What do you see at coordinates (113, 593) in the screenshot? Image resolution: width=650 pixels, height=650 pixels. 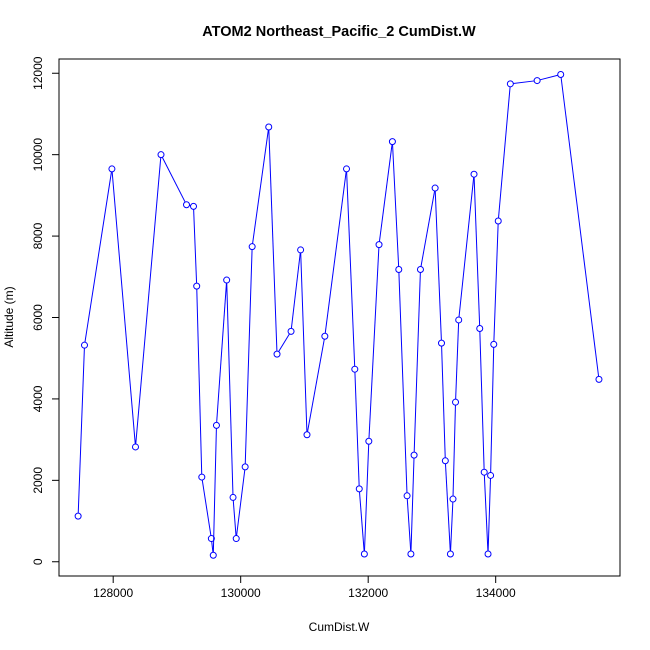 I see `x-tick-label: 128000` at bounding box center [113, 593].